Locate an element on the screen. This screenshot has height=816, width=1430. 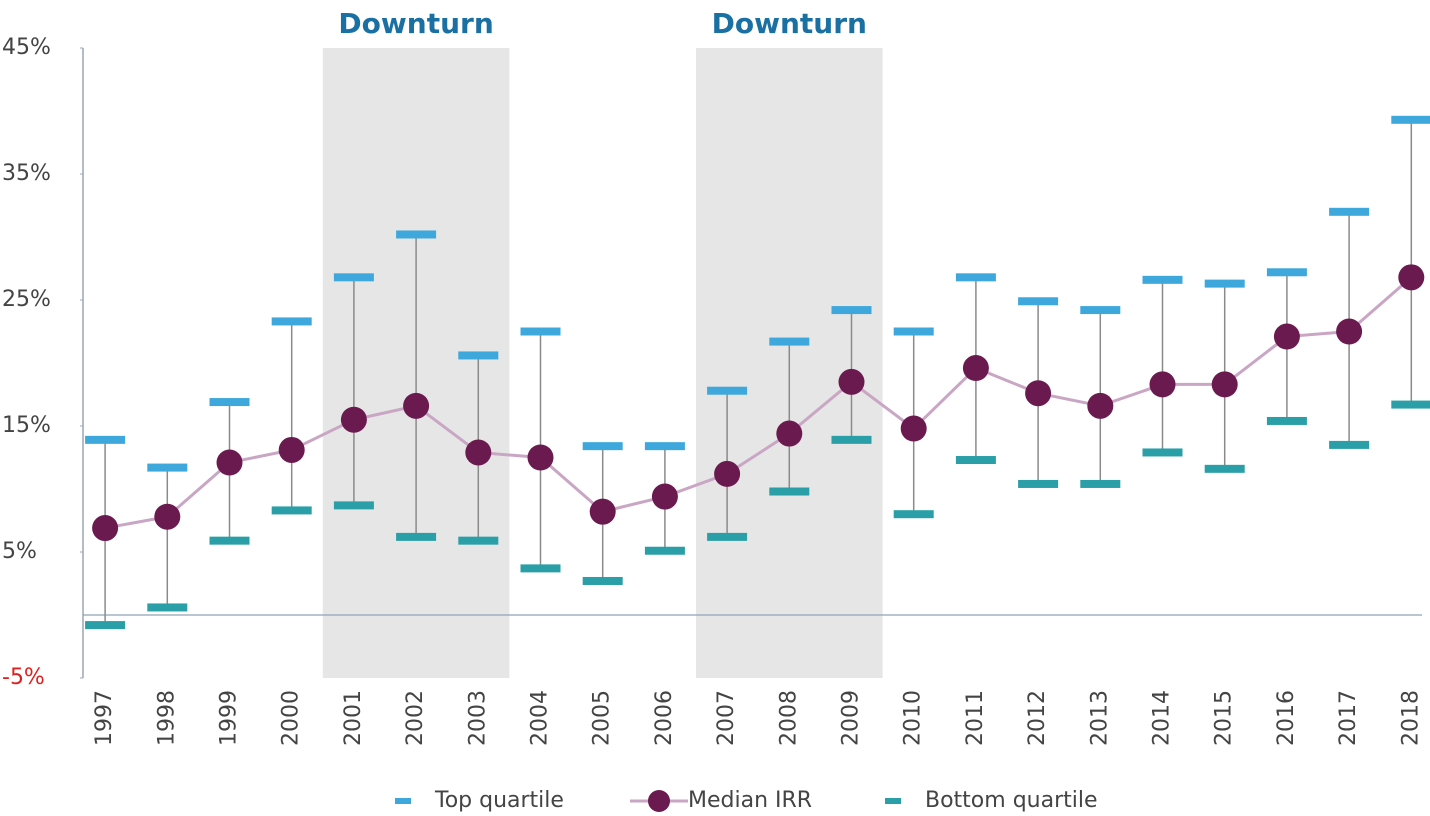
y-tick-label: -5% is located at coordinates (23, 677).